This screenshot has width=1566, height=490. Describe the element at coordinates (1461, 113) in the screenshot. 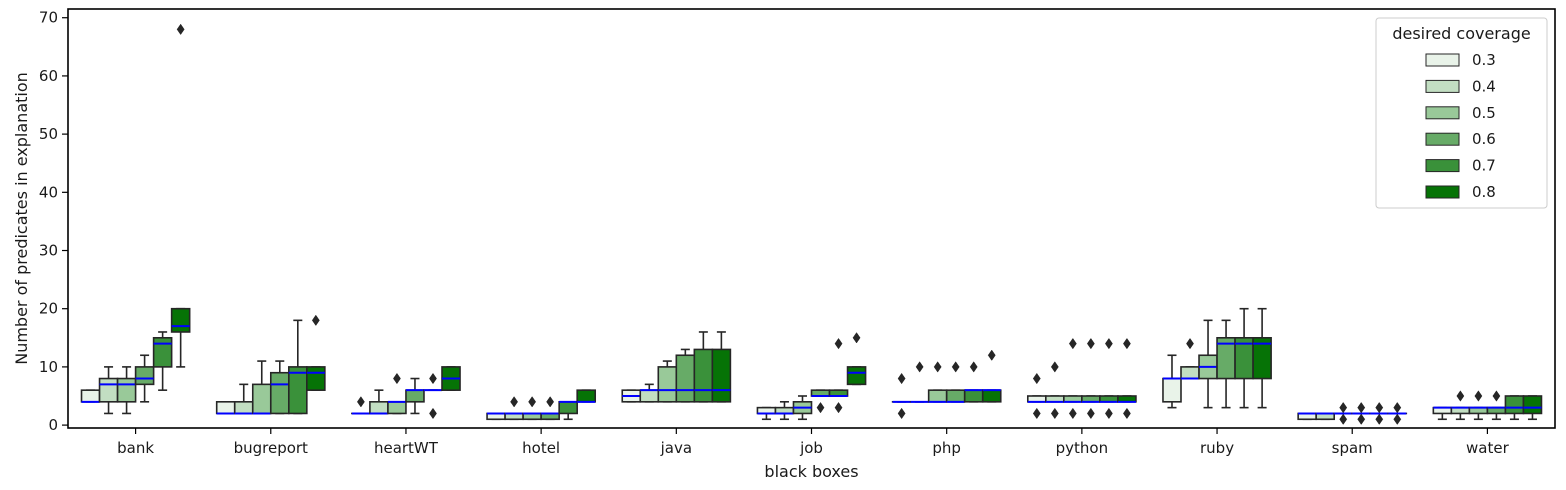

I see `legend-frame` at that location.